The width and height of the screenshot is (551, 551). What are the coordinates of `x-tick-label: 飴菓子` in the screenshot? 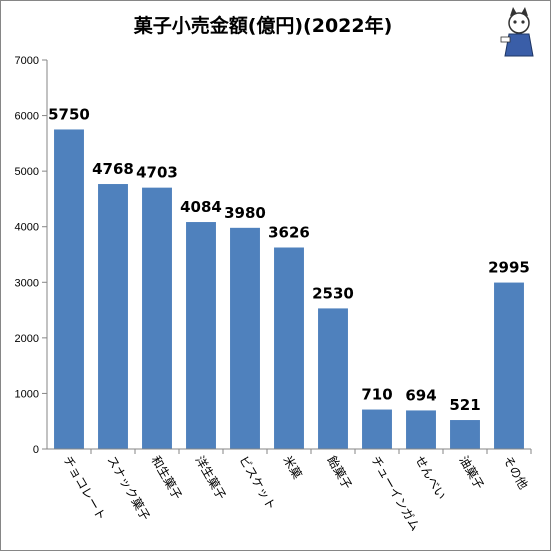 It's located at (339, 472).